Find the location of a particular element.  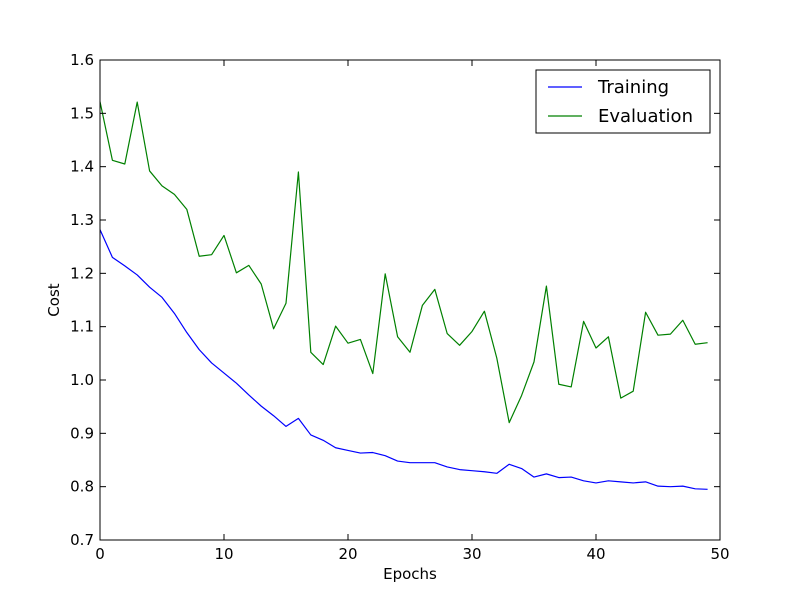

x-axis-label: Epochs is located at coordinates (410, 574).